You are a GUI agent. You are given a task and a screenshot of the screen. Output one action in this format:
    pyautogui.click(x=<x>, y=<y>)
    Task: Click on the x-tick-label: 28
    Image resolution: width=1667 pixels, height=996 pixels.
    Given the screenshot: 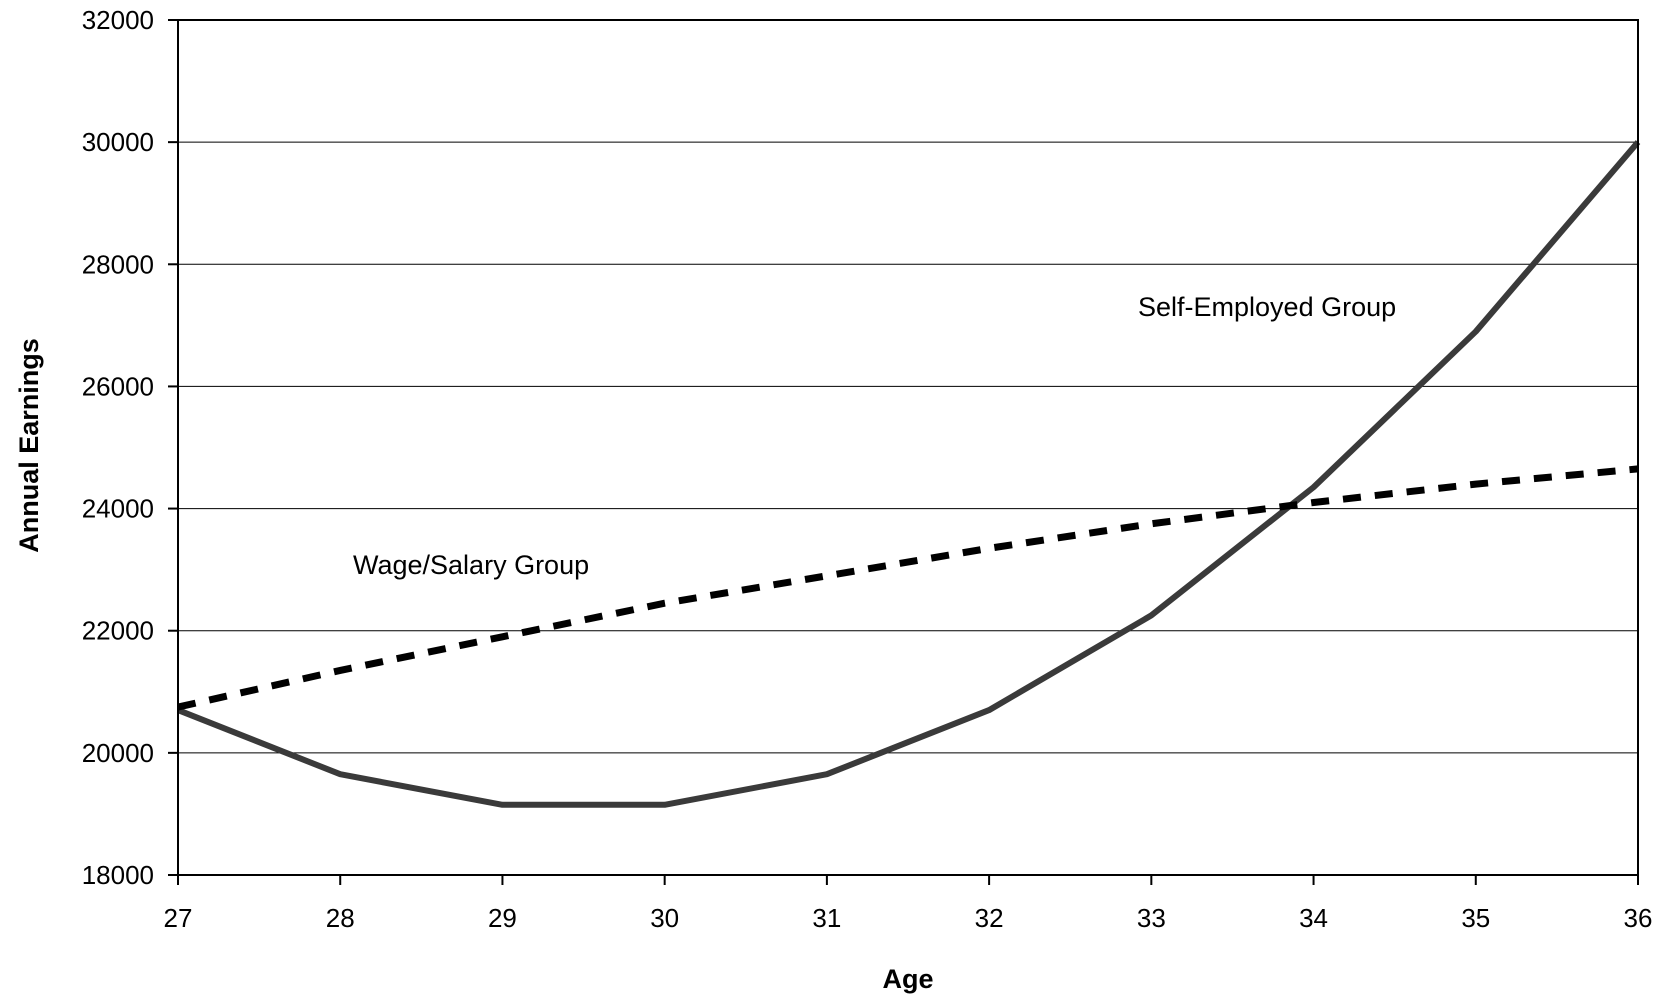 What is the action you would take?
    pyautogui.click(x=340, y=918)
    